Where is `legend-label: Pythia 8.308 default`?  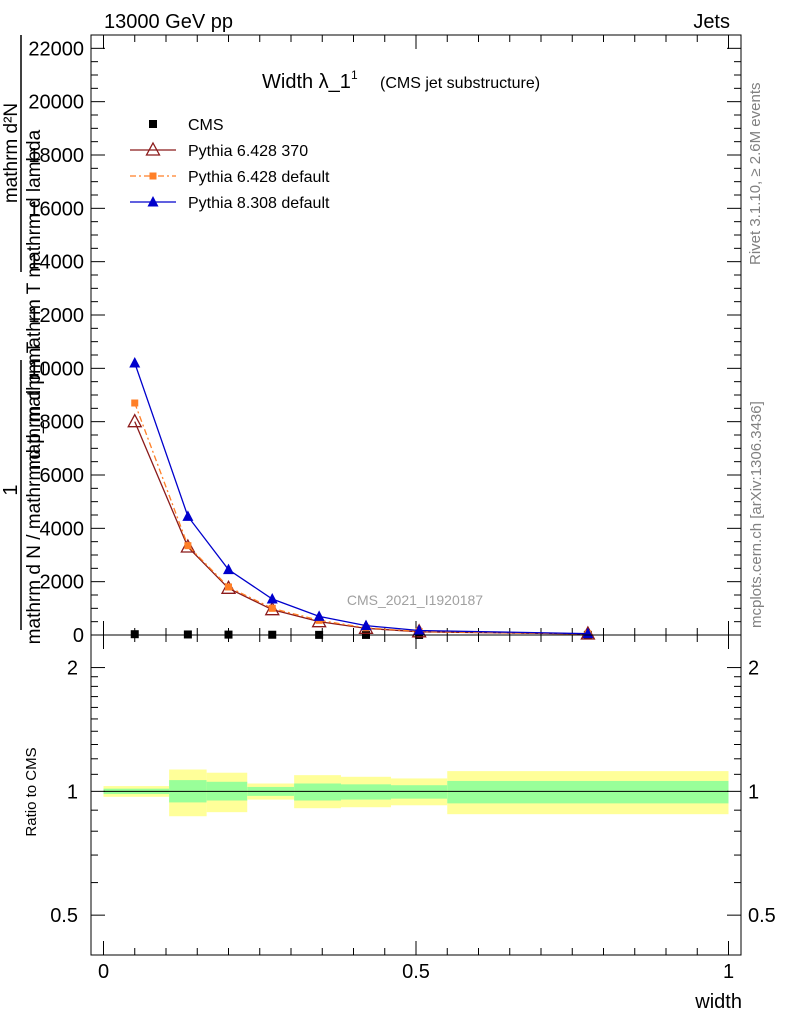
legend-label: Pythia 8.308 default is located at coordinates (259, 203).